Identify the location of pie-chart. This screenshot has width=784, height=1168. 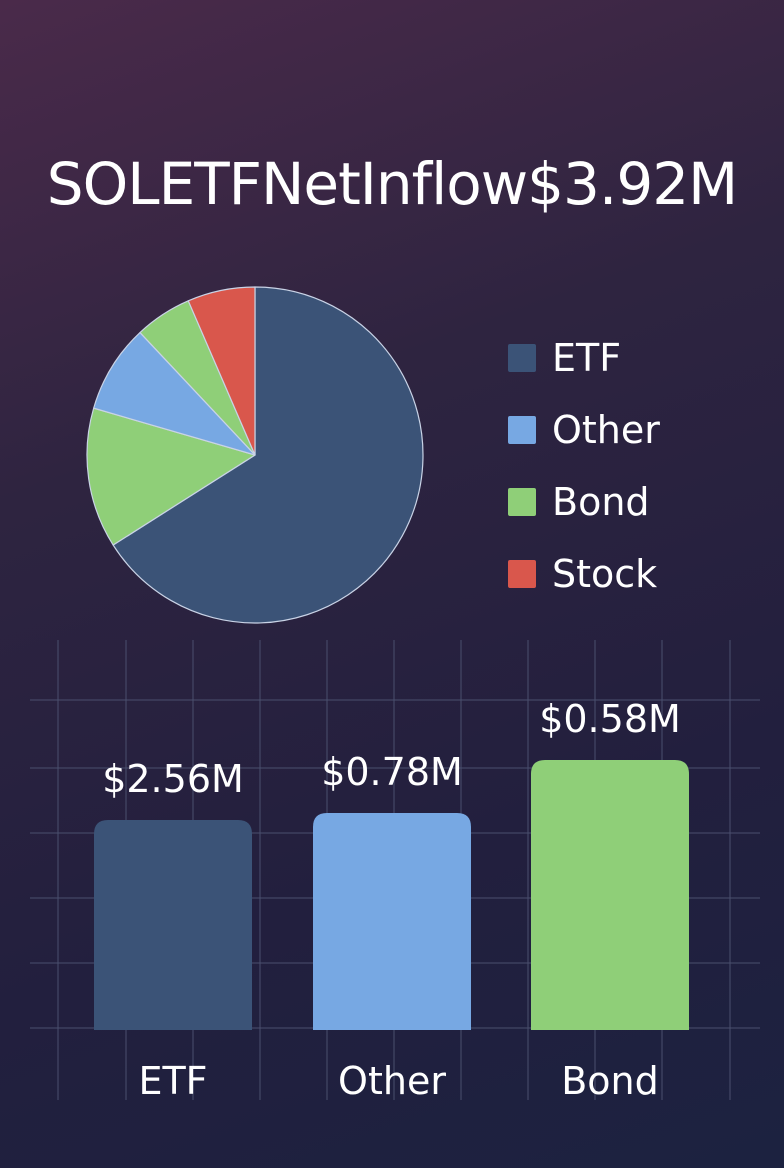
(255, 455).